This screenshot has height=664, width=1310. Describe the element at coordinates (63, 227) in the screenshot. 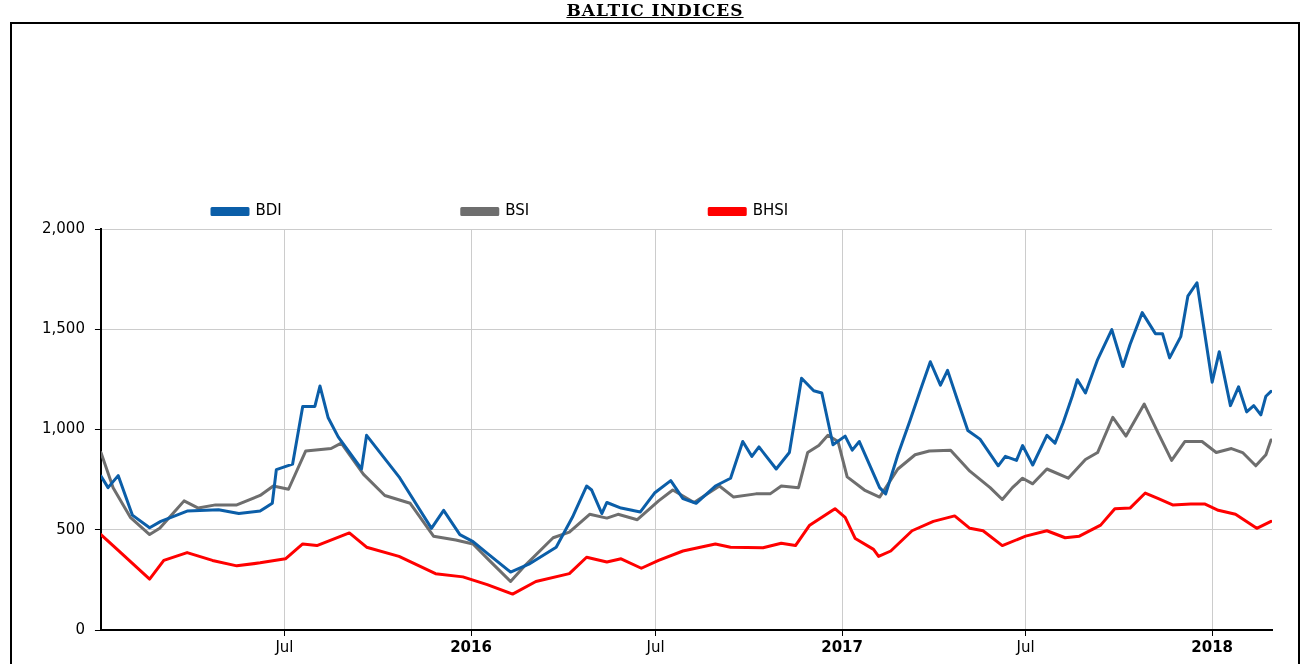

I see `y-tick-label: 2,000` at that location.